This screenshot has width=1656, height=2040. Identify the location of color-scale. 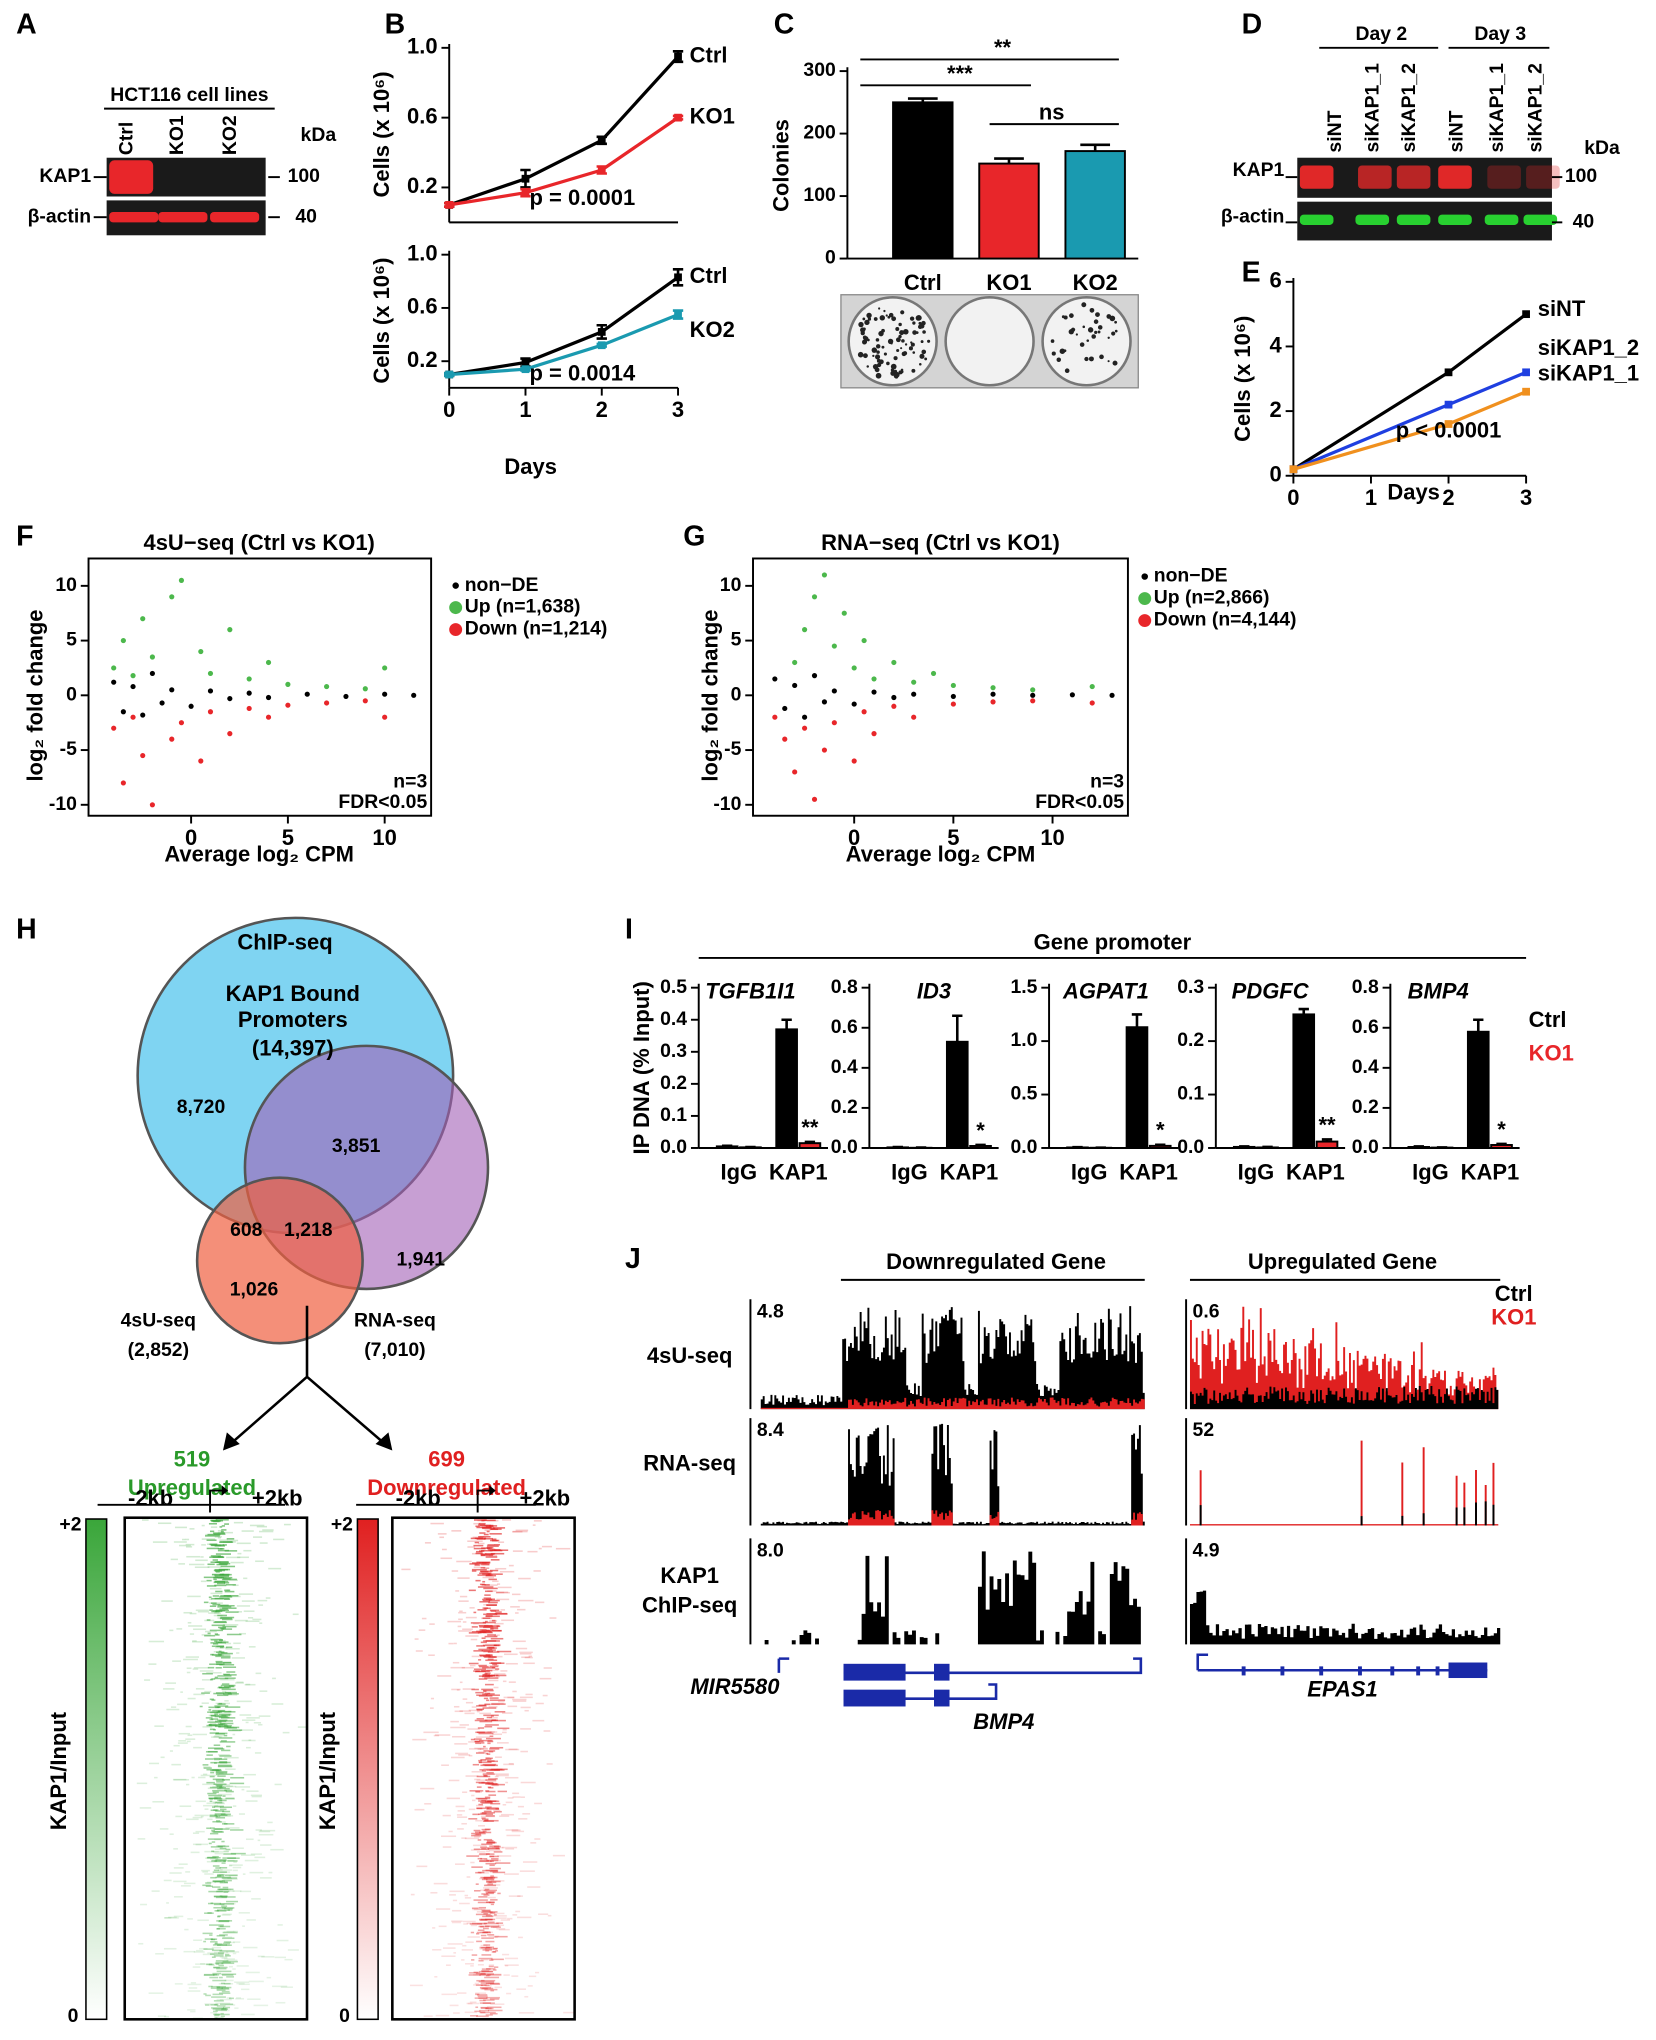
(96, 1769).